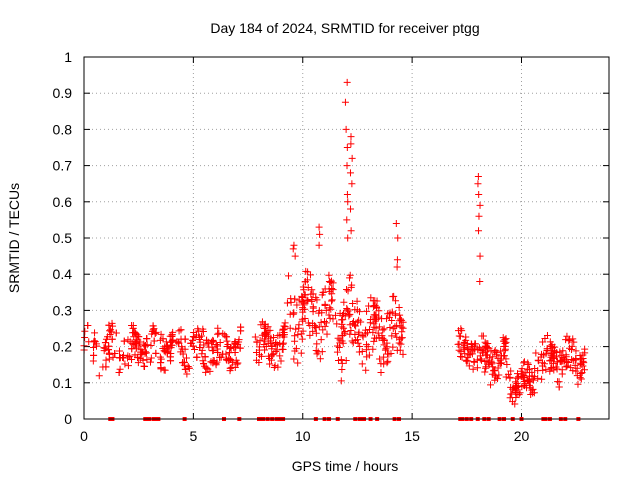 The image size is (640, 480). Describe the element at coordinates (63, 347) in the screenshot. I see `y-tick-label: 0.2` at that location.